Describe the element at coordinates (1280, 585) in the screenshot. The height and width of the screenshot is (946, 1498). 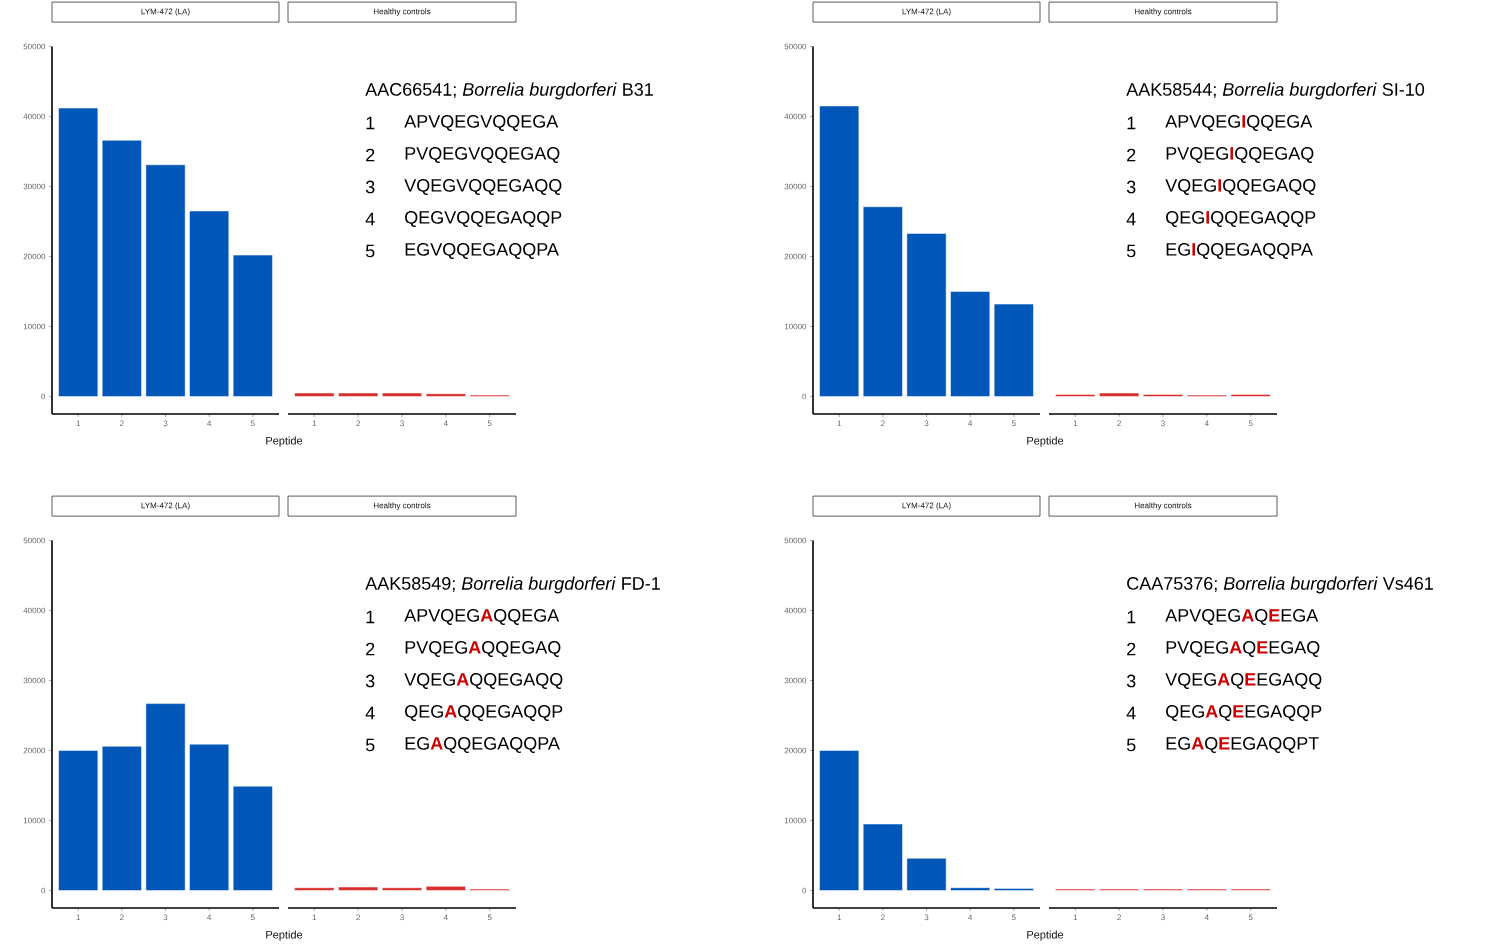
I see `annotation: CAA75376; Borrelia burgdorferi Vs461` at that location.